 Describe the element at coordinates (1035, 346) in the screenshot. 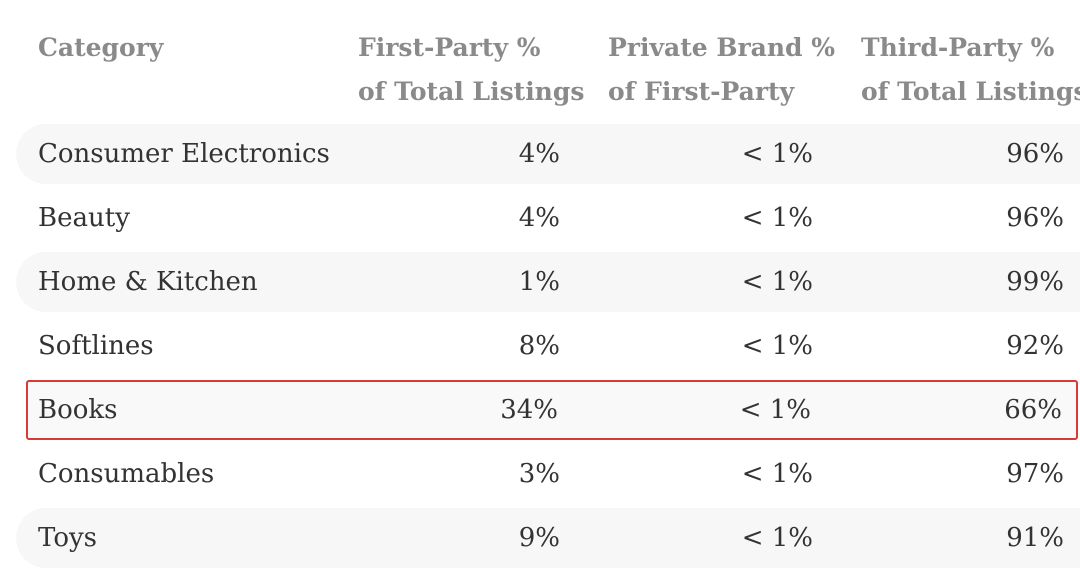

I see `cell-third-party: 92%` at that location.